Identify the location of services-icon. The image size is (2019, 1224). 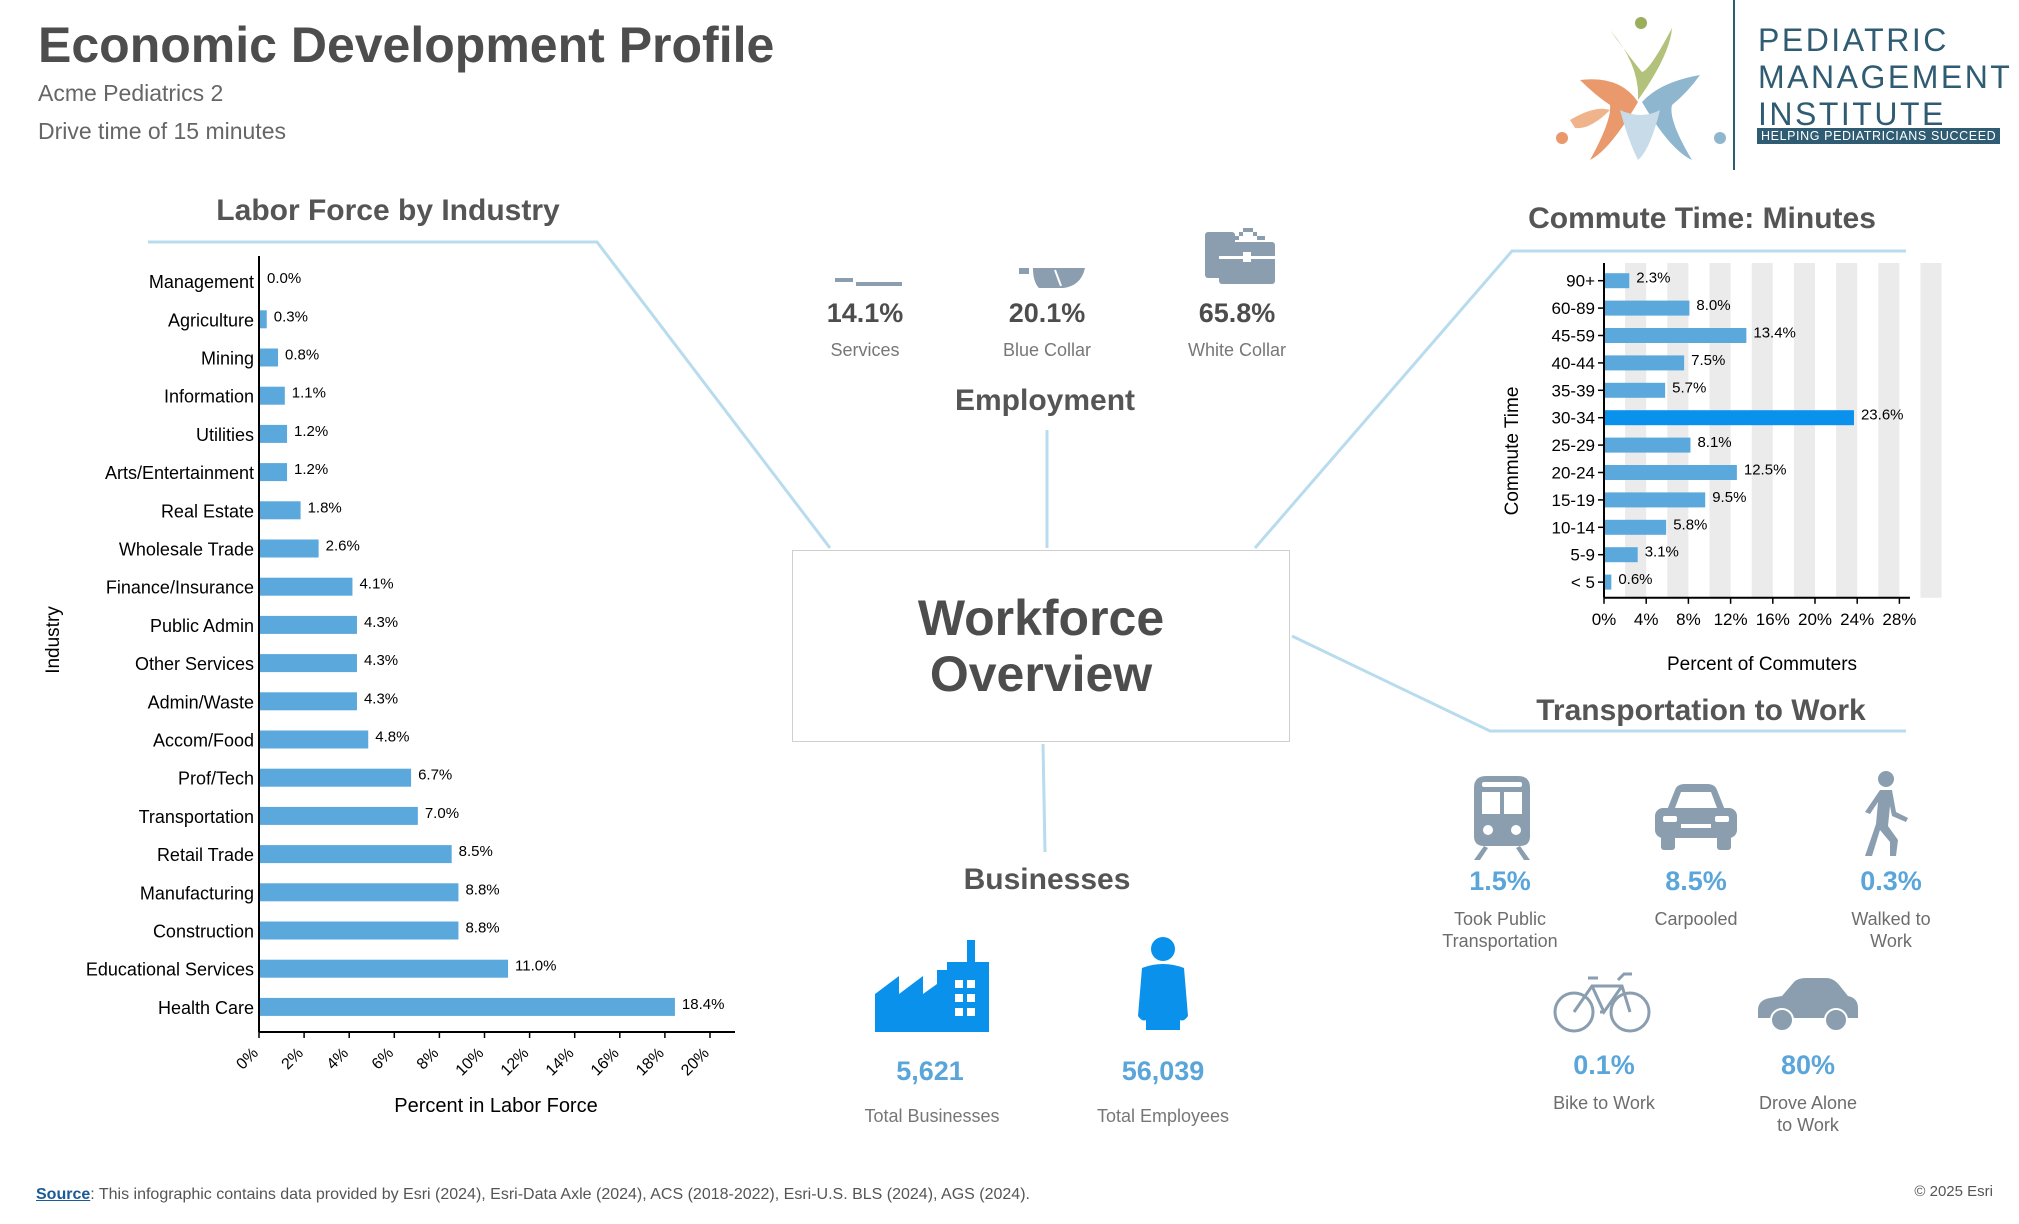
(868, 282).